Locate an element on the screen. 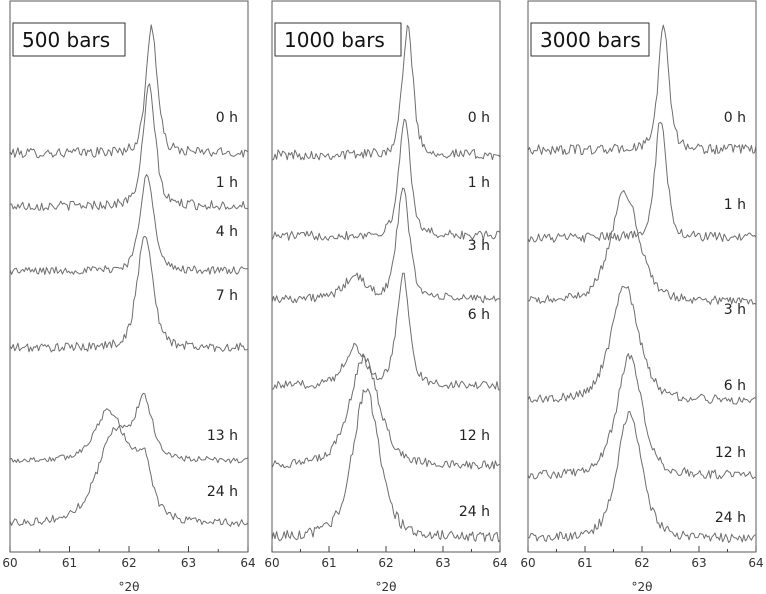 Image resolution: width=766 pixels, height=594 pixels. series-label: 13 h is located at coordinates (222, 436).